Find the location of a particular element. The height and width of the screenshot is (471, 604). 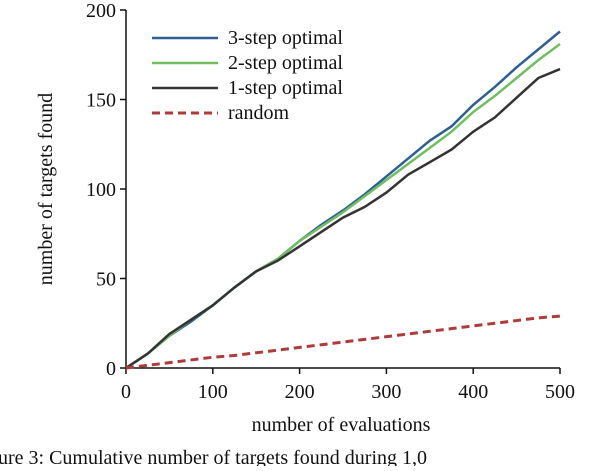

y-tick-label: 200 is located at coordinates (101, 11).